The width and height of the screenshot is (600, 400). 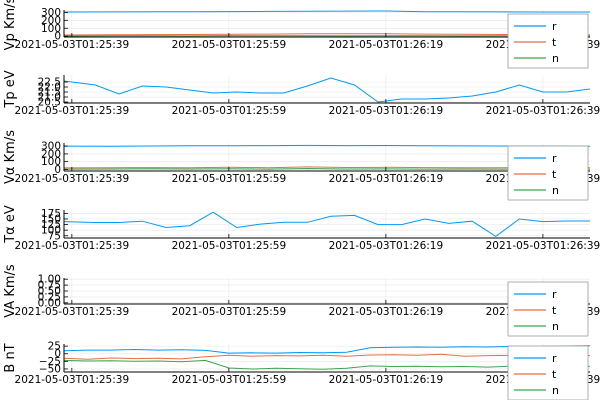 I want to click on y-tick-label: 1.00, so click(x=49, y=280).